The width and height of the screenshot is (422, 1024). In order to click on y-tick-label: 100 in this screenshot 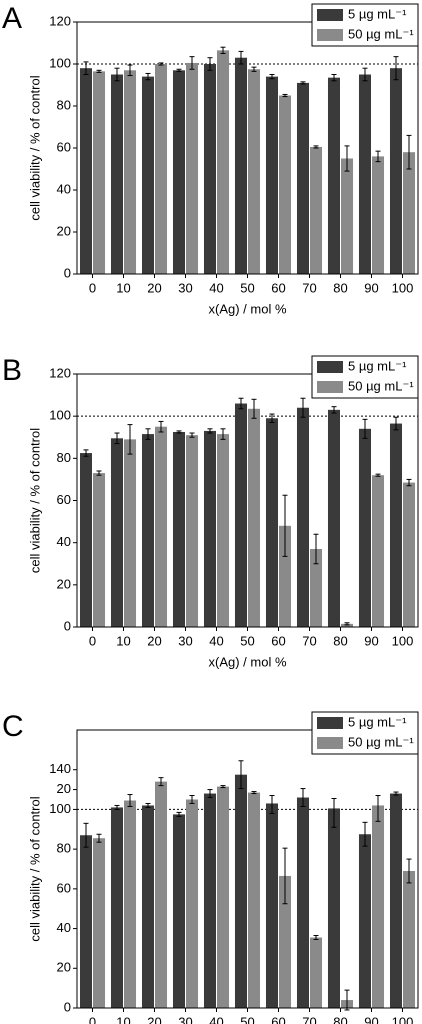, I will do `click(60, 62)`.